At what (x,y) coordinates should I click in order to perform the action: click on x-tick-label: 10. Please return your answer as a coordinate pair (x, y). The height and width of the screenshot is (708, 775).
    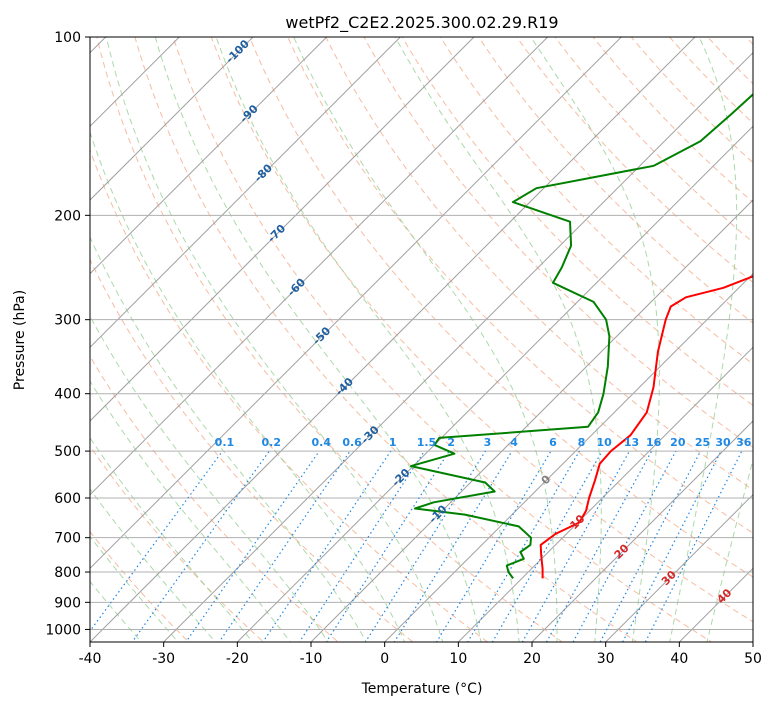
    Looking at the image, I should click on (458, 659).